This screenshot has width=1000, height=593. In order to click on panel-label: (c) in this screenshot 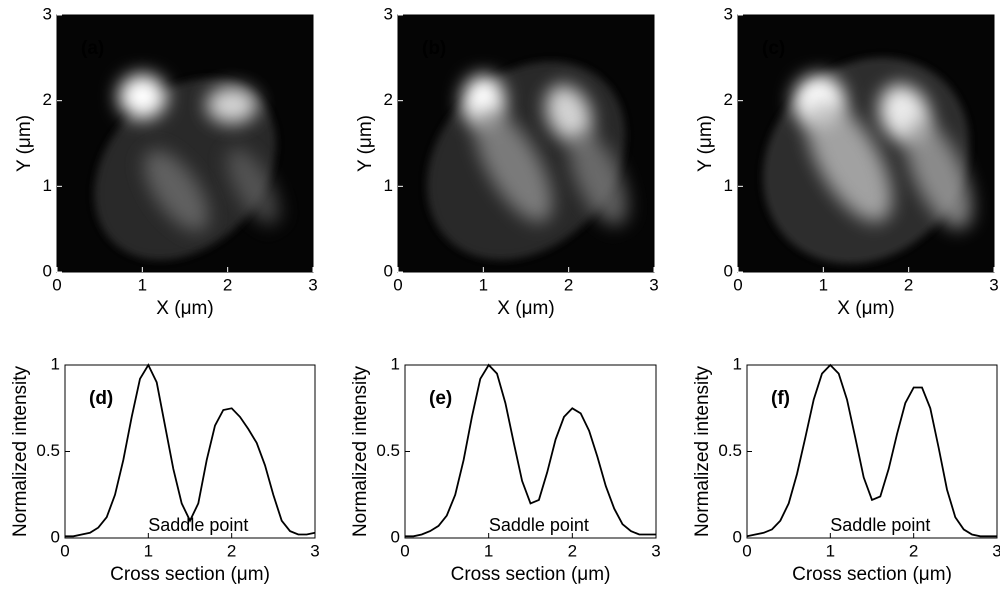, I will do `click(773, 48)`.